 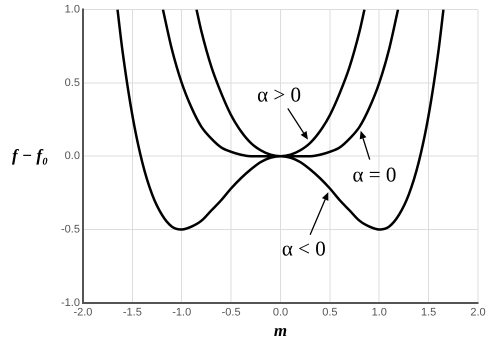 I want to click on y-tick-label: 0.0, so click(x=72, y=156).